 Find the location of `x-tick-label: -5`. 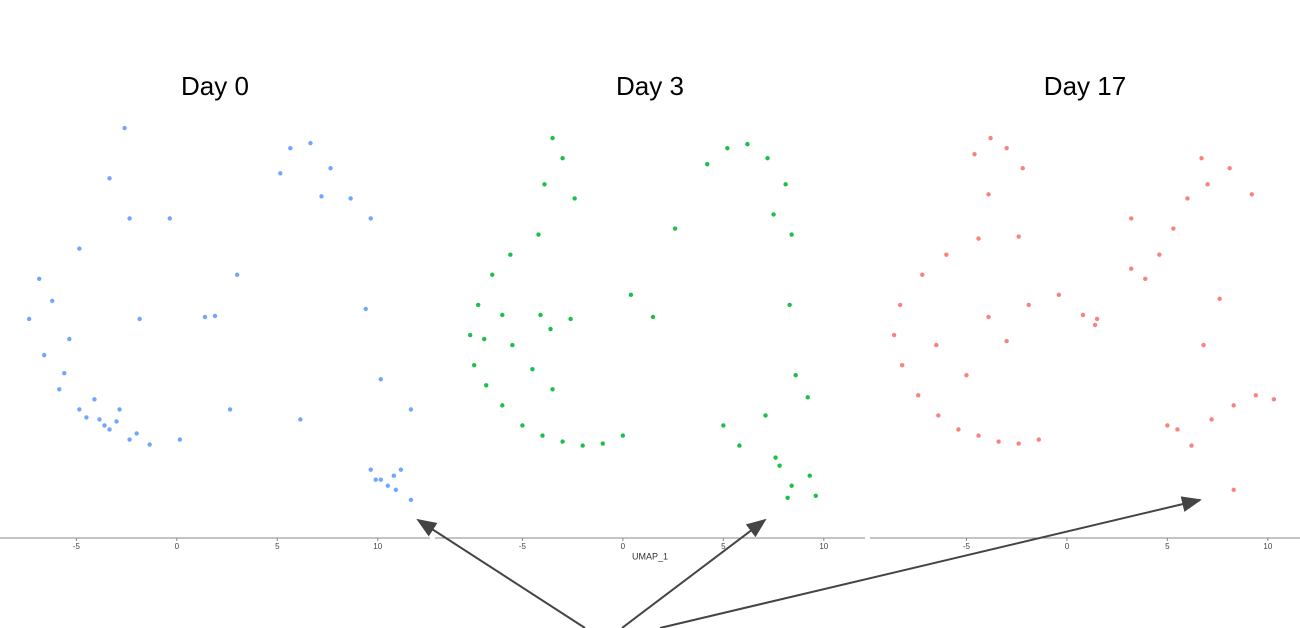

x-tick-label: -5 is located at coordinates (523, 546).